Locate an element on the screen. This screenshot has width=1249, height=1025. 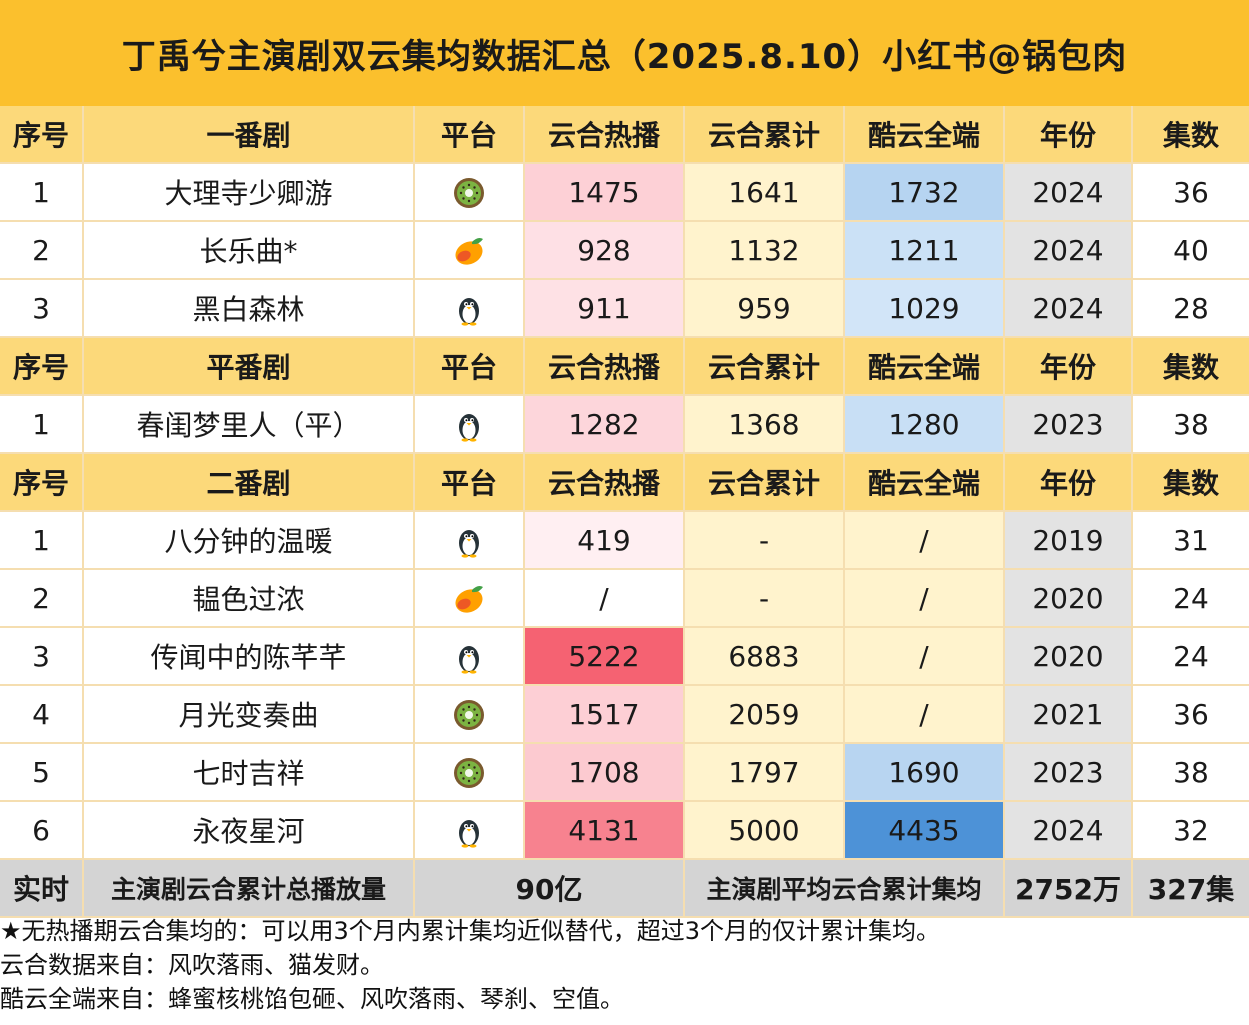
row-index: 5 is located at coordinates (42, 772).